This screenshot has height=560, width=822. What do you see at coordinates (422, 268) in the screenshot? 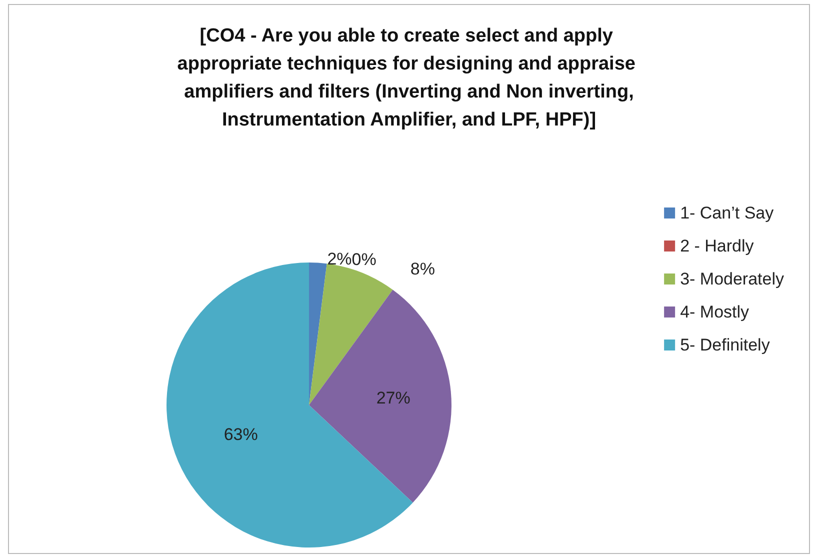
I see `data-label: 8%` at bounding box center [422, 268].